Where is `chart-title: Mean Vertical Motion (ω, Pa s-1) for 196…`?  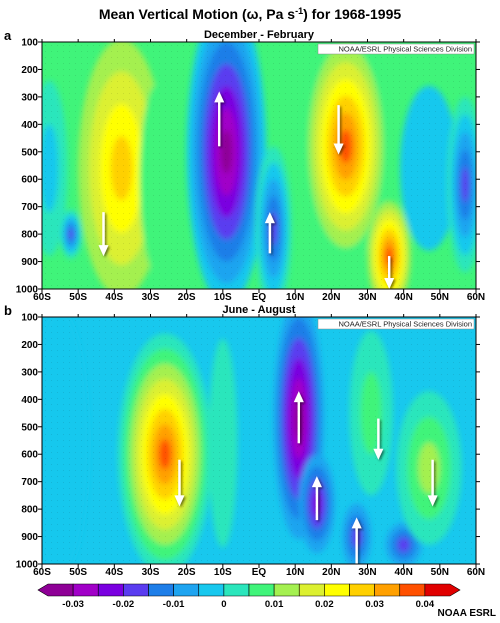
chart-title: Mean Vertical Motion (ω, Pa s-1) for 196… is located at coordinates (250, 14).